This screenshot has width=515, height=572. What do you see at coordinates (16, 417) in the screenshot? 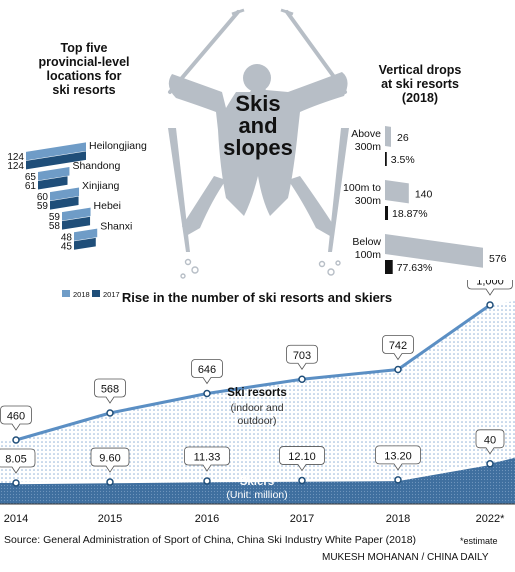
I see `ski-resorts-label: 460` at bounding box center [16, 417].